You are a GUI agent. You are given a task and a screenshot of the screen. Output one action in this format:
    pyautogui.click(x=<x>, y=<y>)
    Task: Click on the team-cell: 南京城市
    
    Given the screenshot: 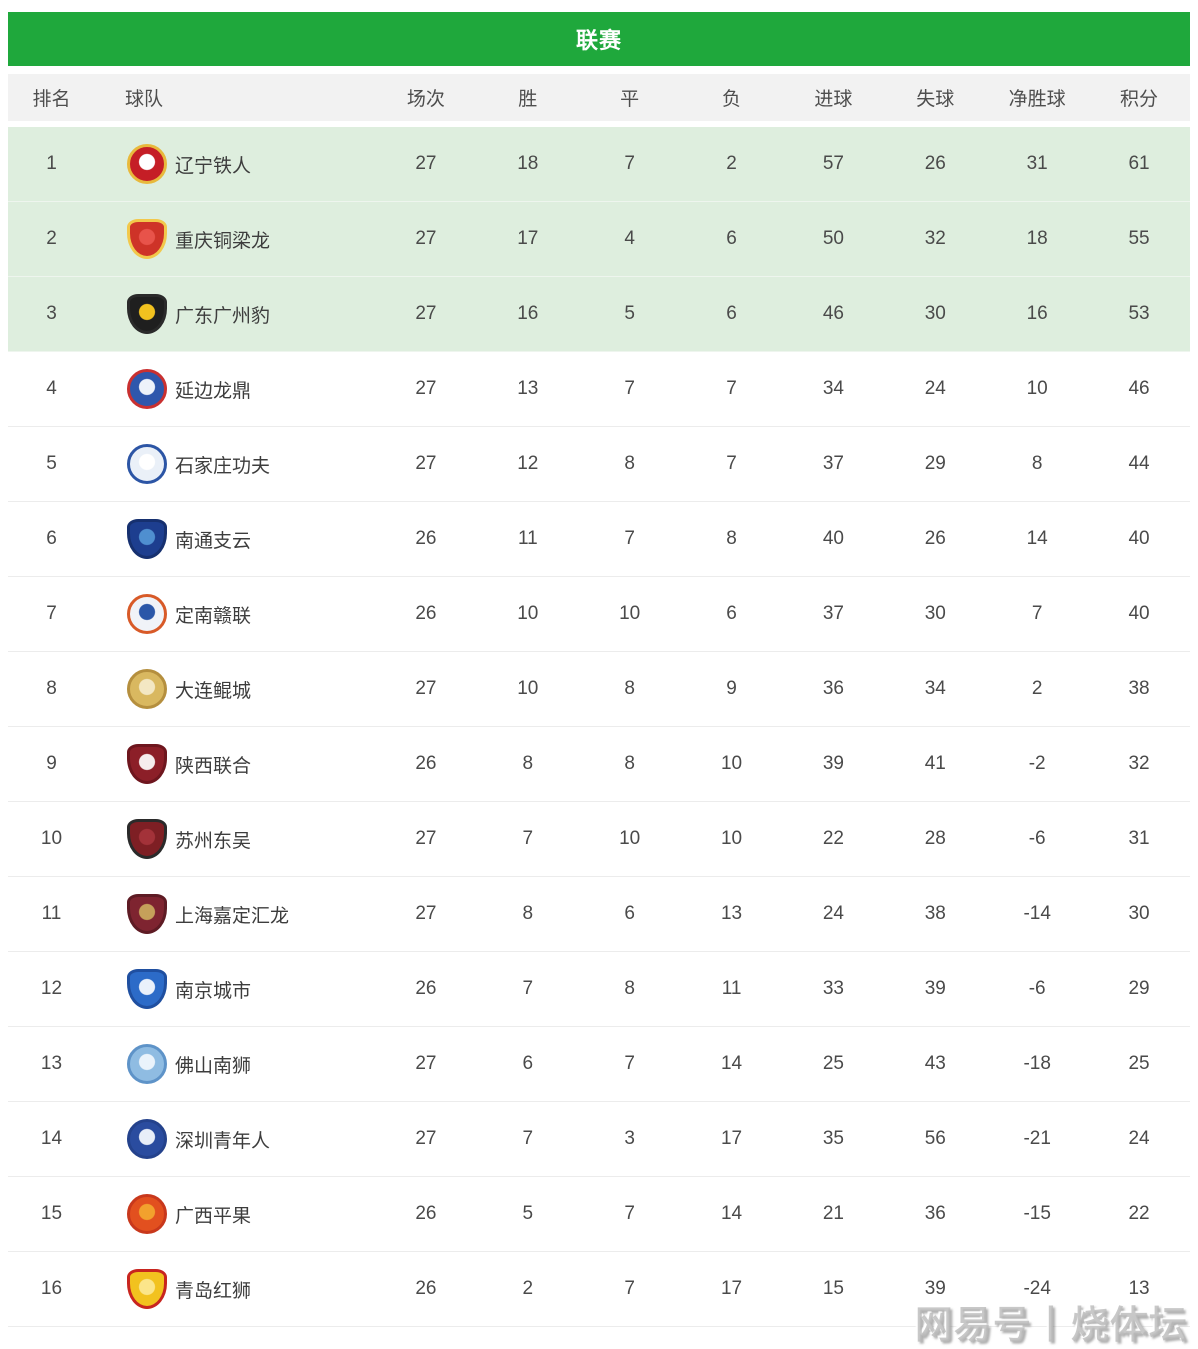 What is the action you would take?
    pyautogui.click(x=235, y=989)
    